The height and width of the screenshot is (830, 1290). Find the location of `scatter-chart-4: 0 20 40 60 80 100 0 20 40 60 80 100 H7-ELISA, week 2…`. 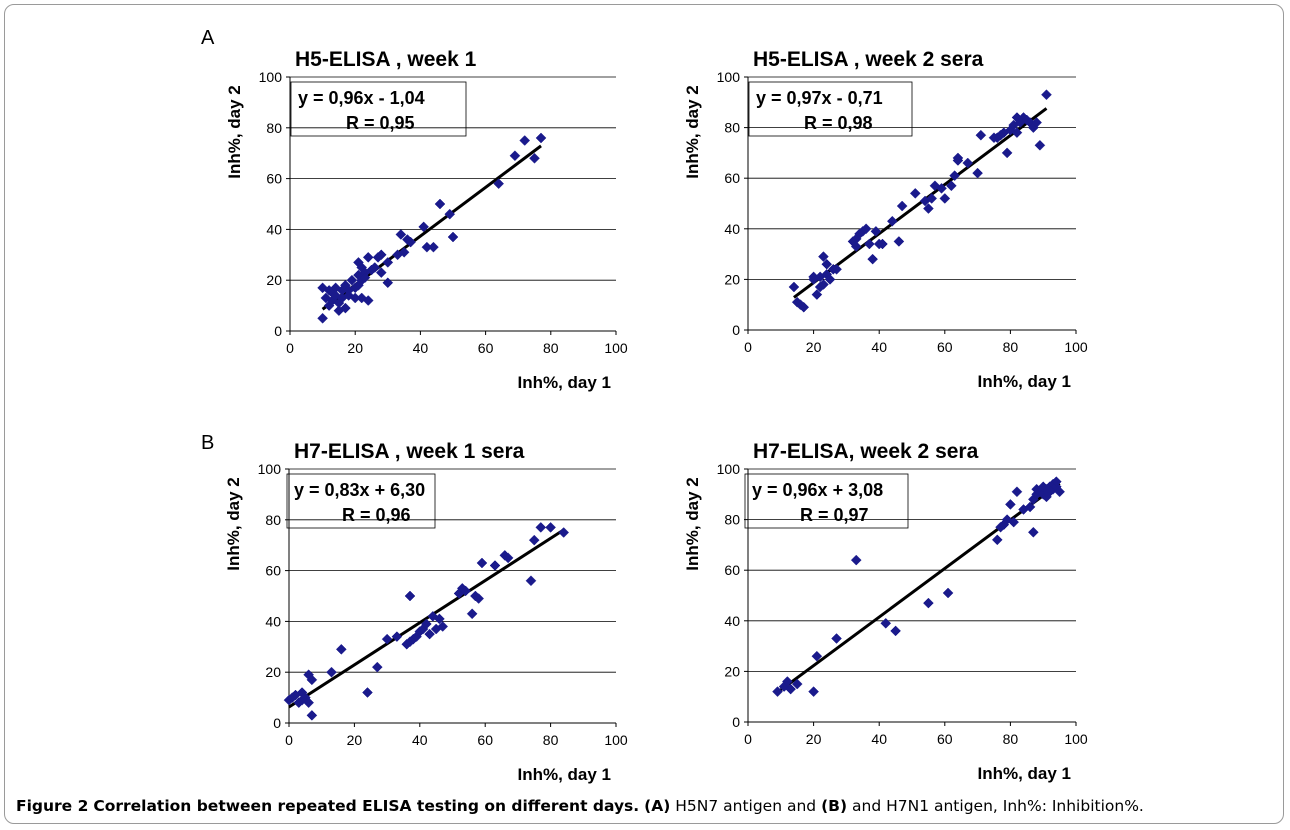

scatter-chart-4: 0 20 40 60 80 100 0 20 40 60 80 100 H7-ELISA, week 2… is located at coordinates (885, 611).